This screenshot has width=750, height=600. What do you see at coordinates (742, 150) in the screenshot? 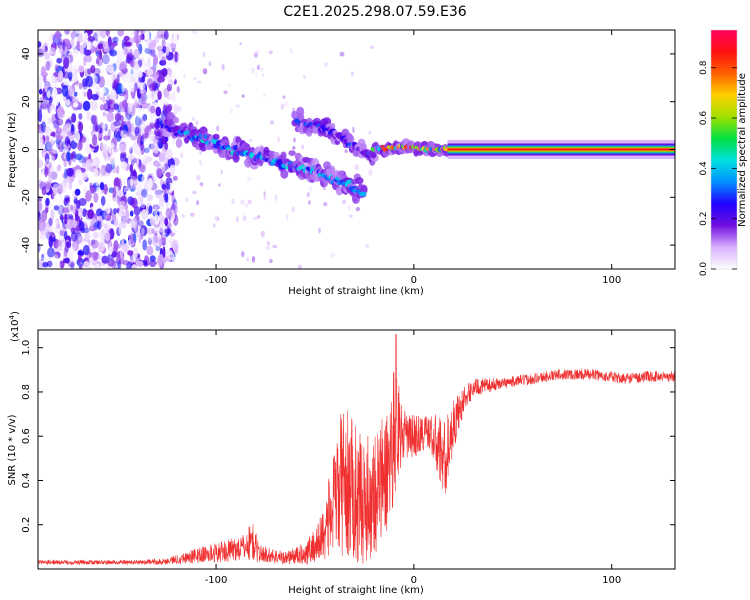
I see `colorbar-label: Normalized spectral amplitude` at bounding box center [742, 150].